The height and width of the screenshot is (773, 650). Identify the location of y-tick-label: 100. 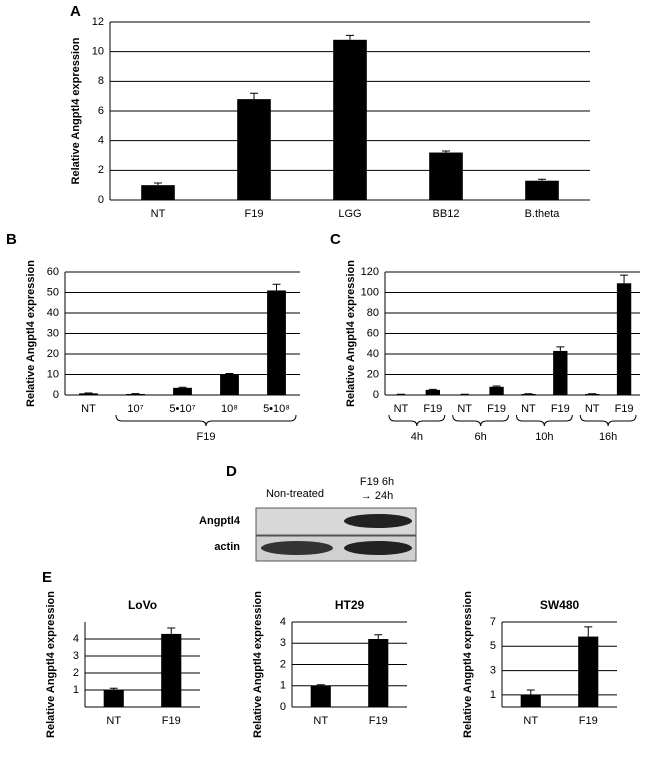
(370, 292).